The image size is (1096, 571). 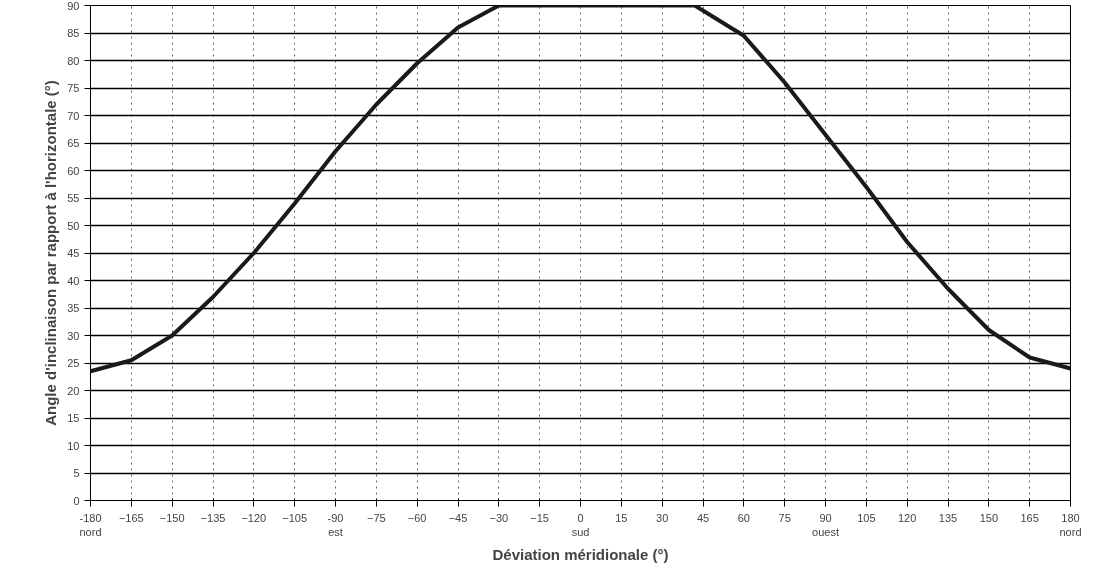 I want to click on x-tick-label: −60, so click(x=417, y=517).